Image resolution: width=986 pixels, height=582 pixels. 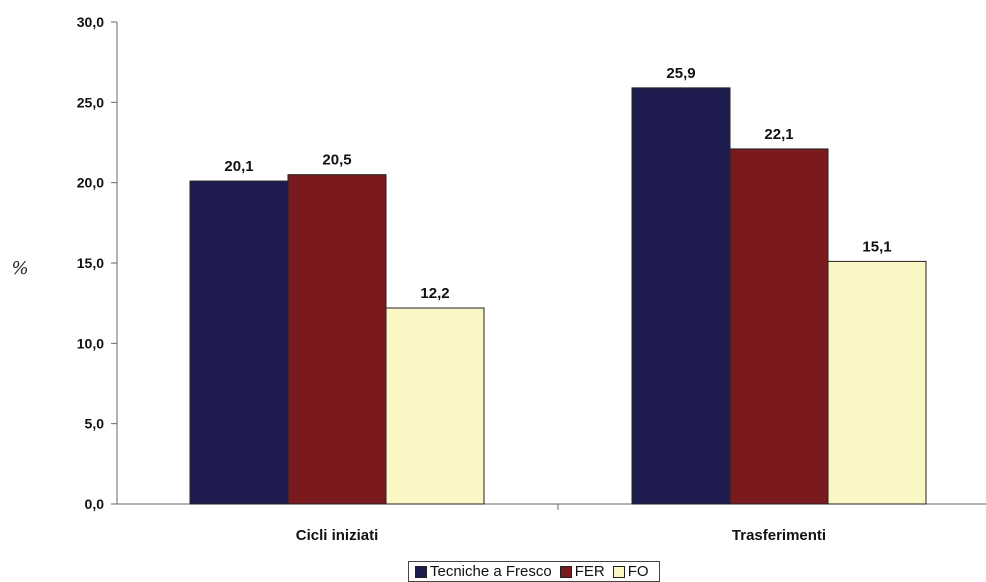 I want to click on data-label: 15,1, so click(x=876, y=246).